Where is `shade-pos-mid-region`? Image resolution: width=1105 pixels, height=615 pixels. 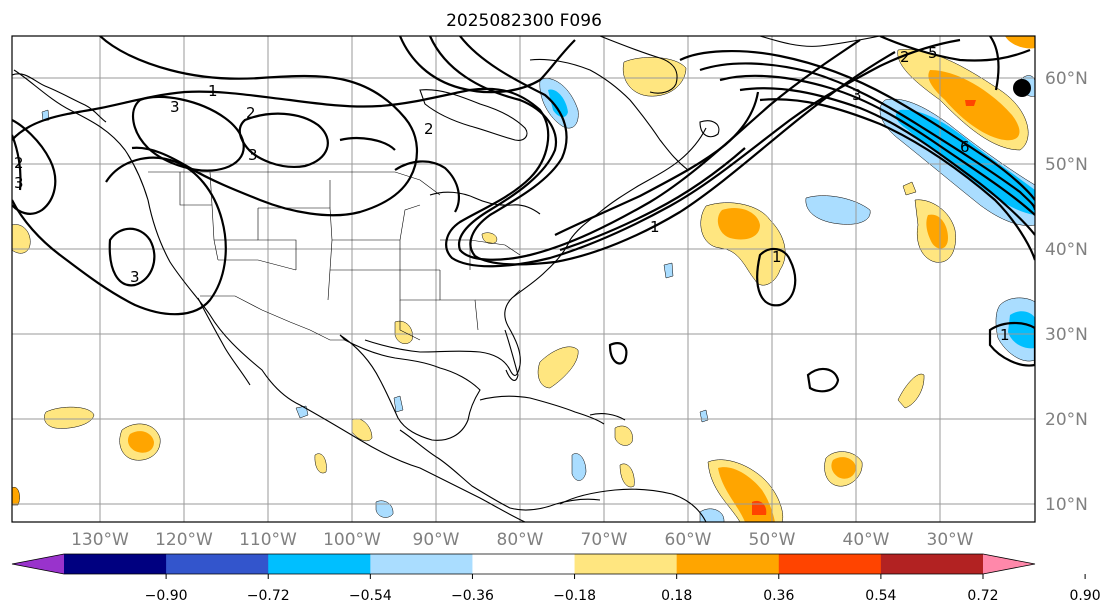
shade-pos-mid-region is located at coordinates (843, 468).